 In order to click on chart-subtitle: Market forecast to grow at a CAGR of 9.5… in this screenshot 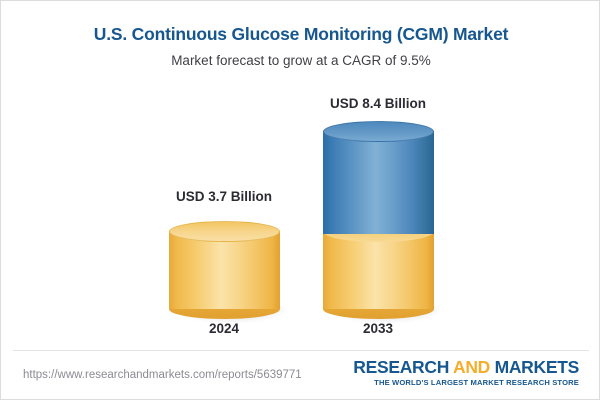, I will do `click(301, 60)`.